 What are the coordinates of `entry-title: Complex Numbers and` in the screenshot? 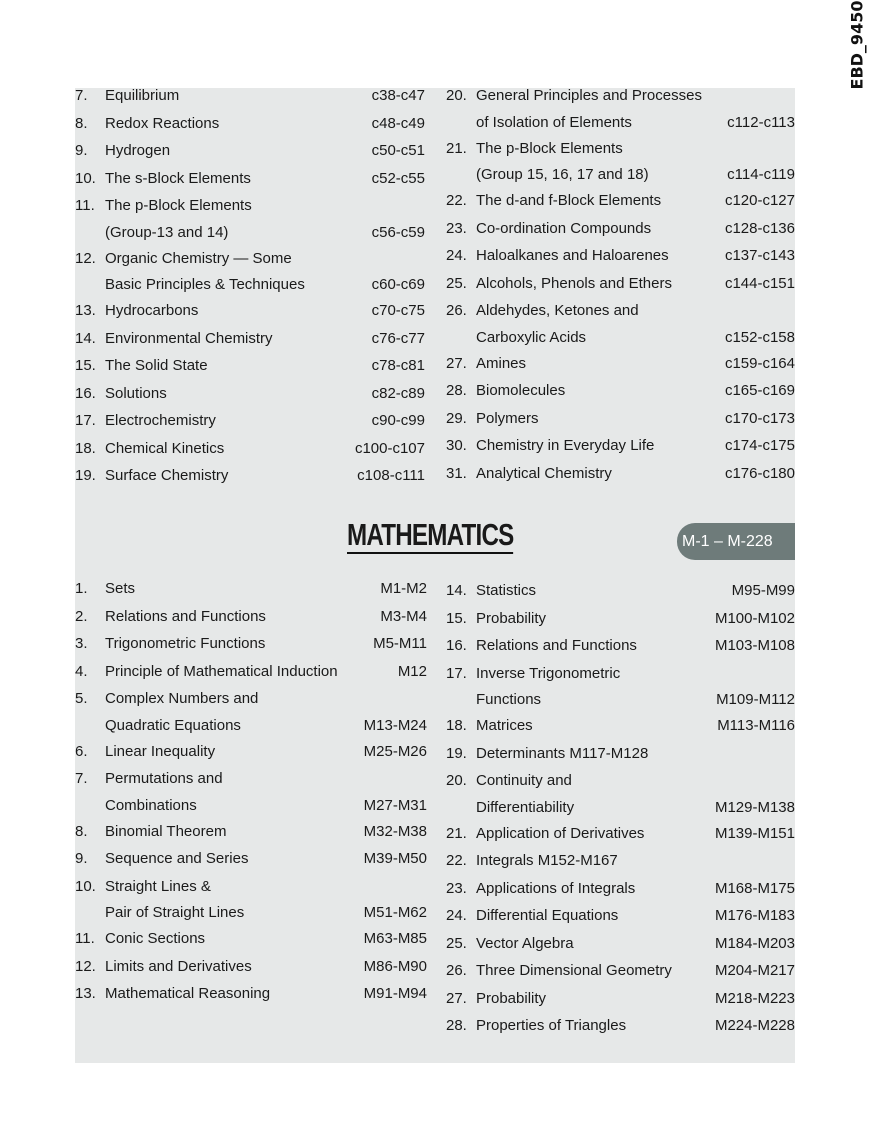 It's located at (182, 698).